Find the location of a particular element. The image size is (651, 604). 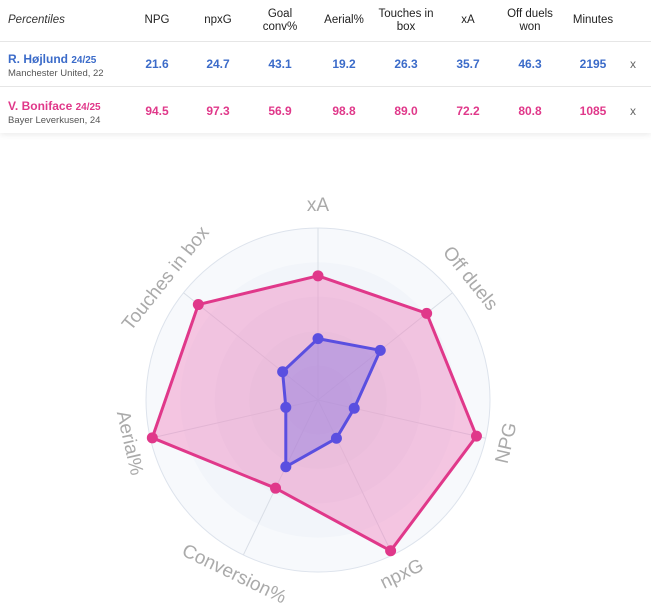

cell-minutes: 1085 is located at coordinates (593, 110).